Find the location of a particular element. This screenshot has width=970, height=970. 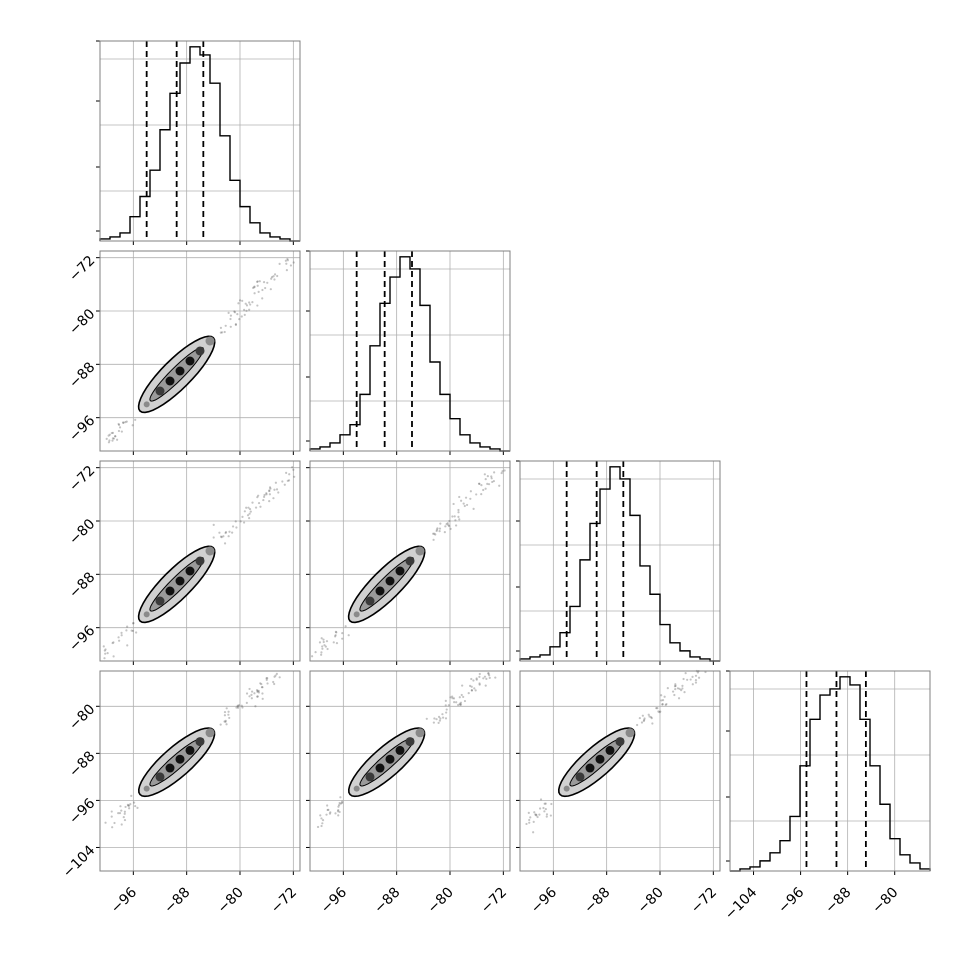

histogram-steps is located at coordinates (830, 774).